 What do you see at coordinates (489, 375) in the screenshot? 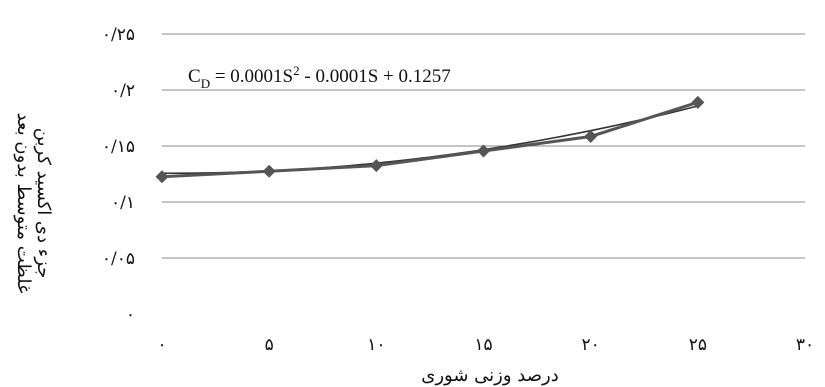
I see `x-axis-title: درصد وزنی شوری` at bounding box center [489, 375].